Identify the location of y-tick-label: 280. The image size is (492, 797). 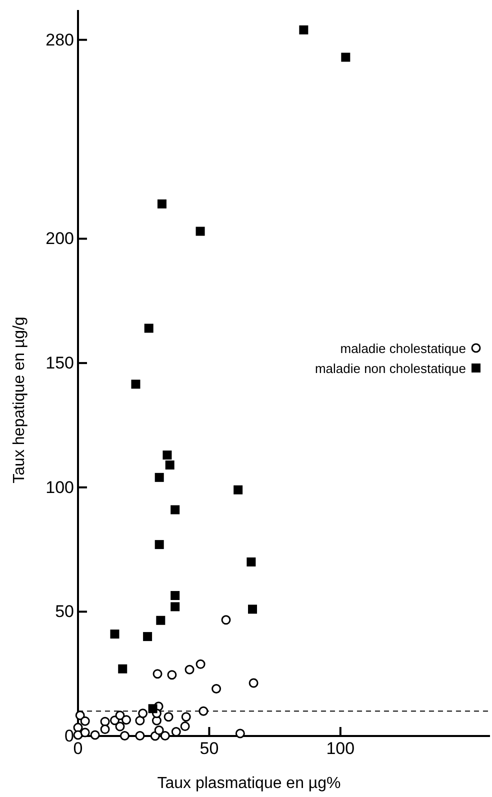
(60, 40).